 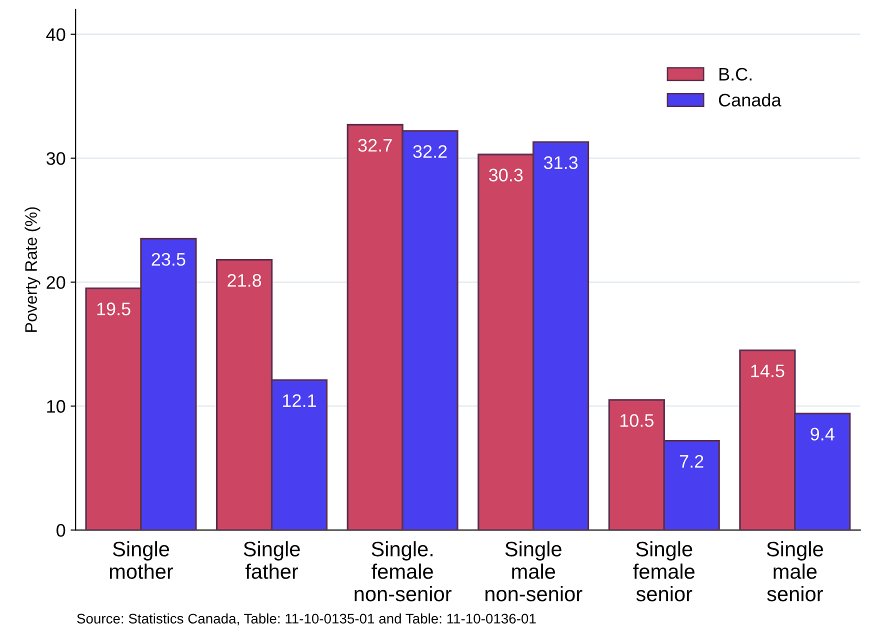 I want to click on y-tick-label: 20, so click(x=56, y=282).